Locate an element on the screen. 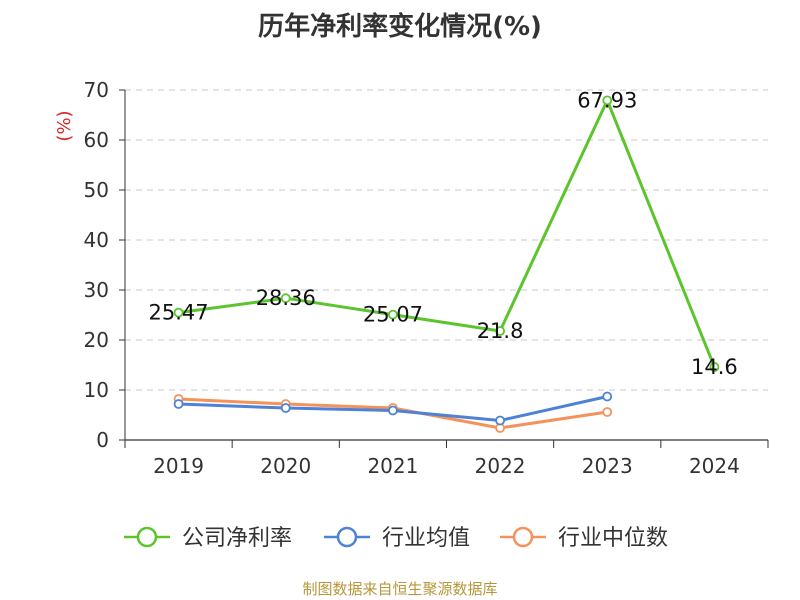 Image resolution: width=800 pixels, height=600 pixels. legend-item: 行业均值 is located at coordinates (397, 538).